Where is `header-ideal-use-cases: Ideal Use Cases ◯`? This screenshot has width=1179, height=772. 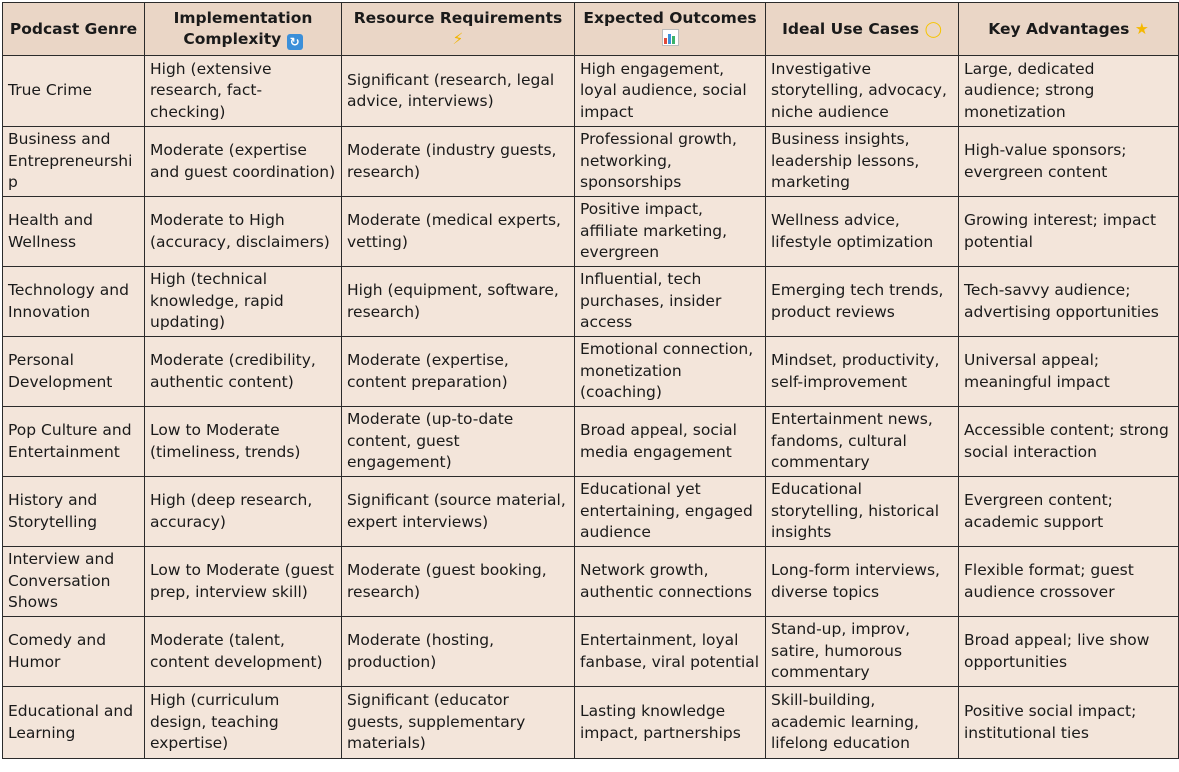 header-ideal-use-cases: Ideal Use Cases ◯ is located at coordinates (862, 29).